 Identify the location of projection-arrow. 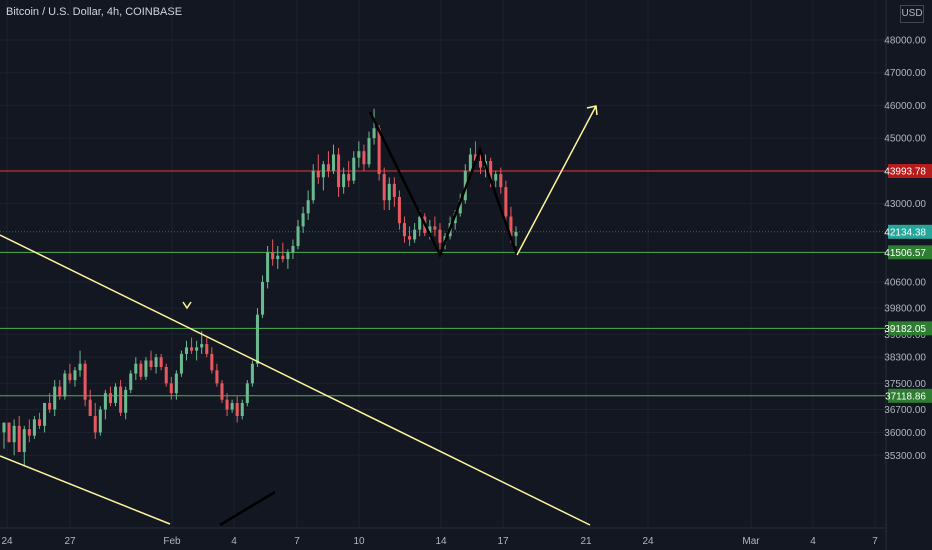
(556, 180).